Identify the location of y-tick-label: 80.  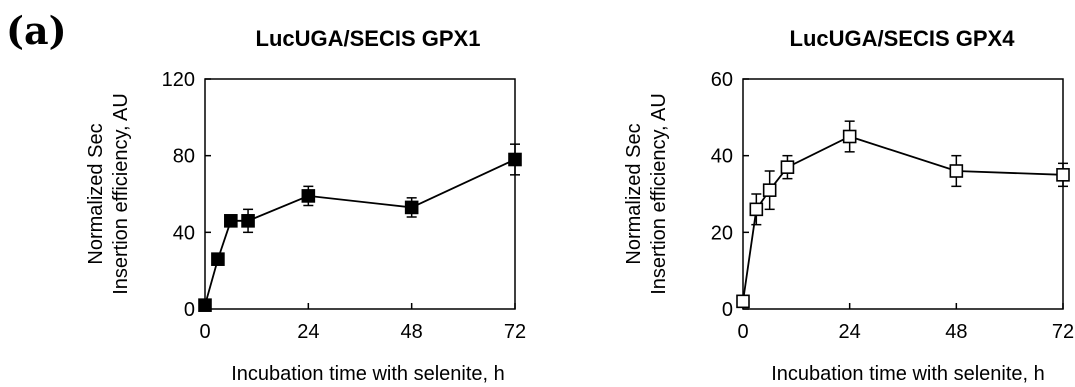
(184, 157).